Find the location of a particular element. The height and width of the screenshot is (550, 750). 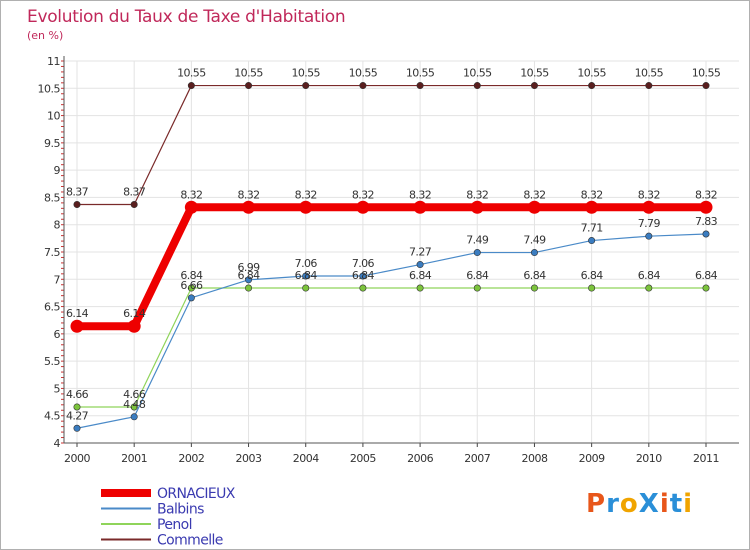

x-tick-label: 2008 is located at coordinates (534, 458).